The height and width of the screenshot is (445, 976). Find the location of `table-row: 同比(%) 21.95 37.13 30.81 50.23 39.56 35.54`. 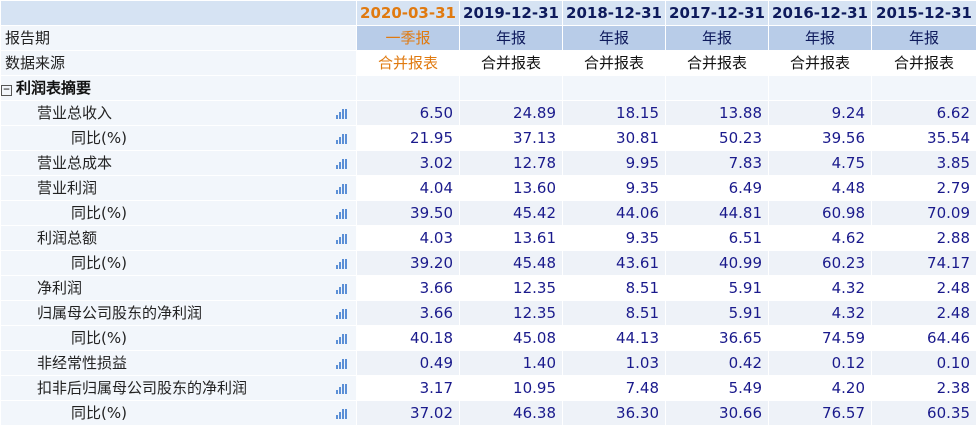

table-row: 同比(%) 21.95 37.13 30.81 50.23 39.56 35.54 is located at coordinates (488, 138).